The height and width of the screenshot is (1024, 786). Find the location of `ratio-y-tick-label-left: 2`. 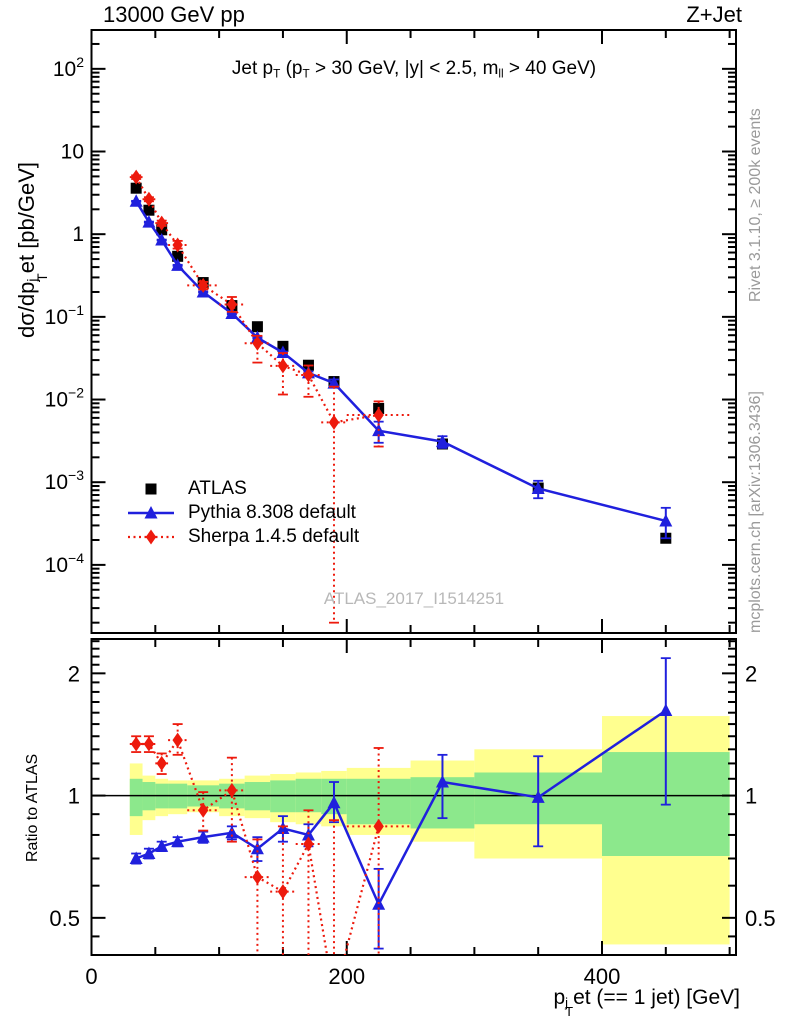

ratio-y-tick-label-left: 2 is located at coordinates (74, 673).